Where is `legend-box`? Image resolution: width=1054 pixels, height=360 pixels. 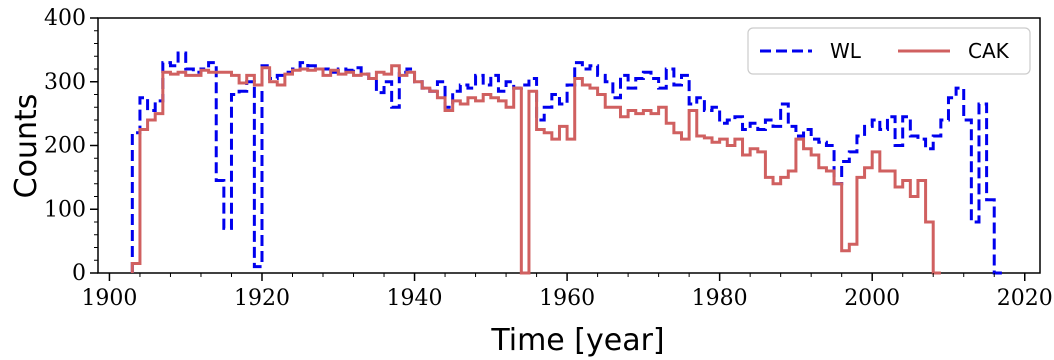
legend-box is located at coordinates (889, 51).